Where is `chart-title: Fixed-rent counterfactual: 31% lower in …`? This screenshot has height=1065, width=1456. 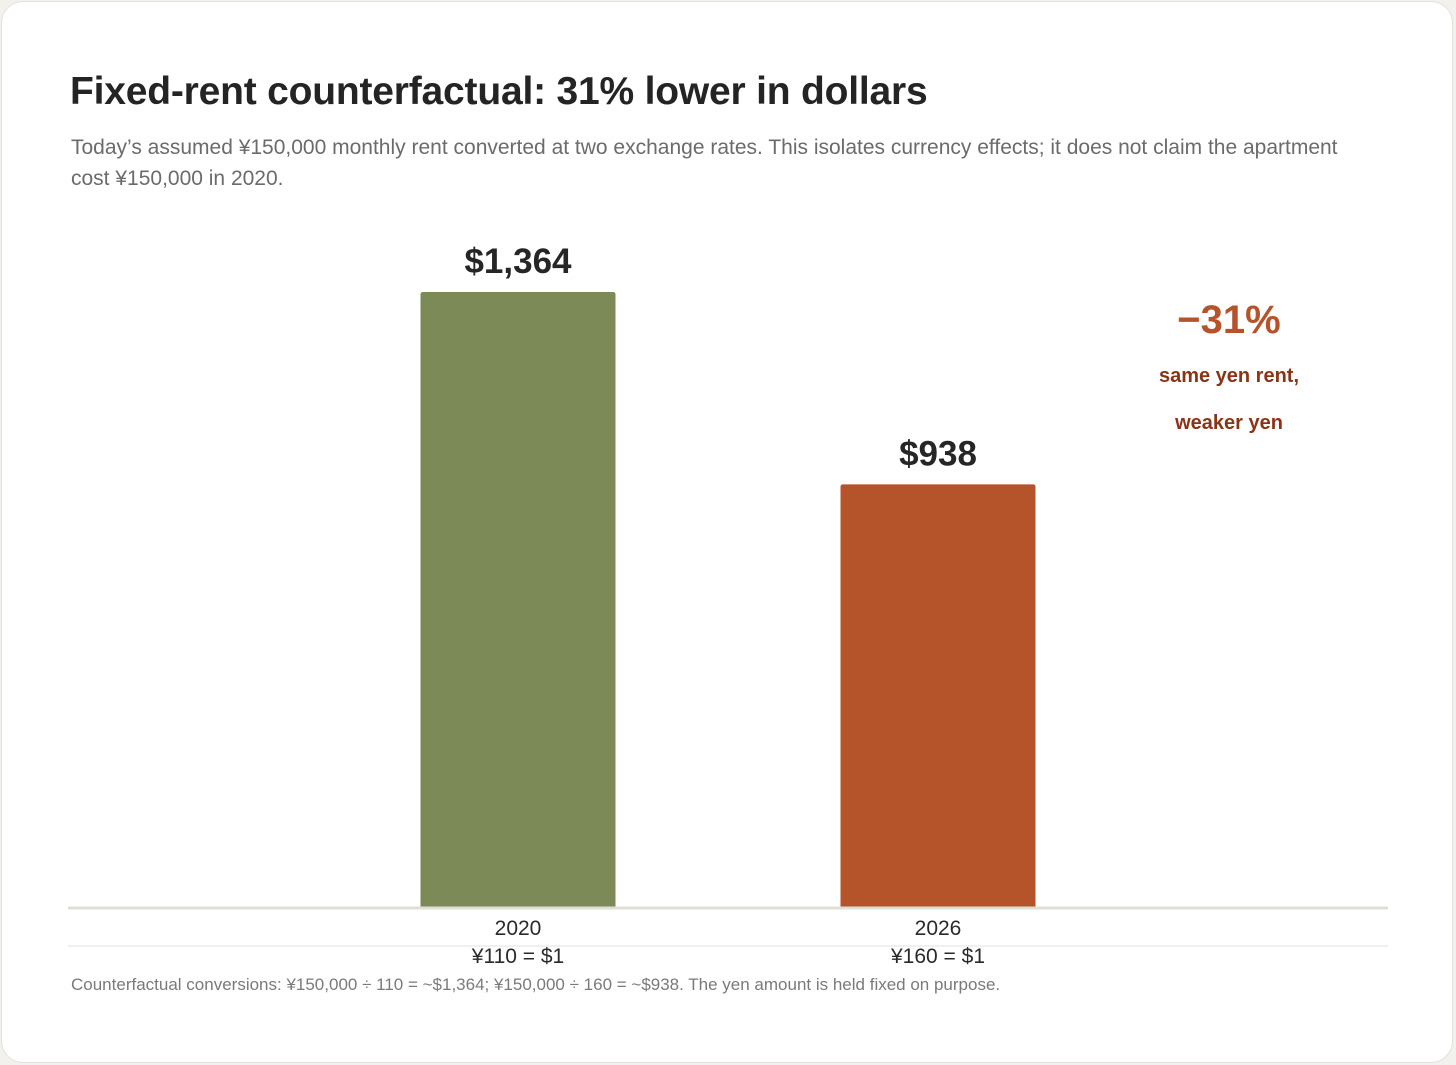 chart-title: Fixed-rent counterfactual: 31% lower in … is located at coordinates (499, 91).